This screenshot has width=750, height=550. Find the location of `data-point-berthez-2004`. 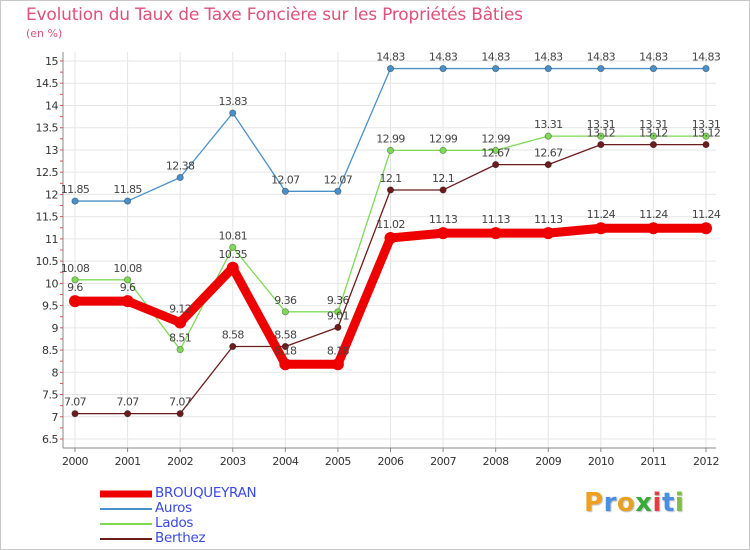

data-point-berthez-2004 is located at coordinates (285, 346).